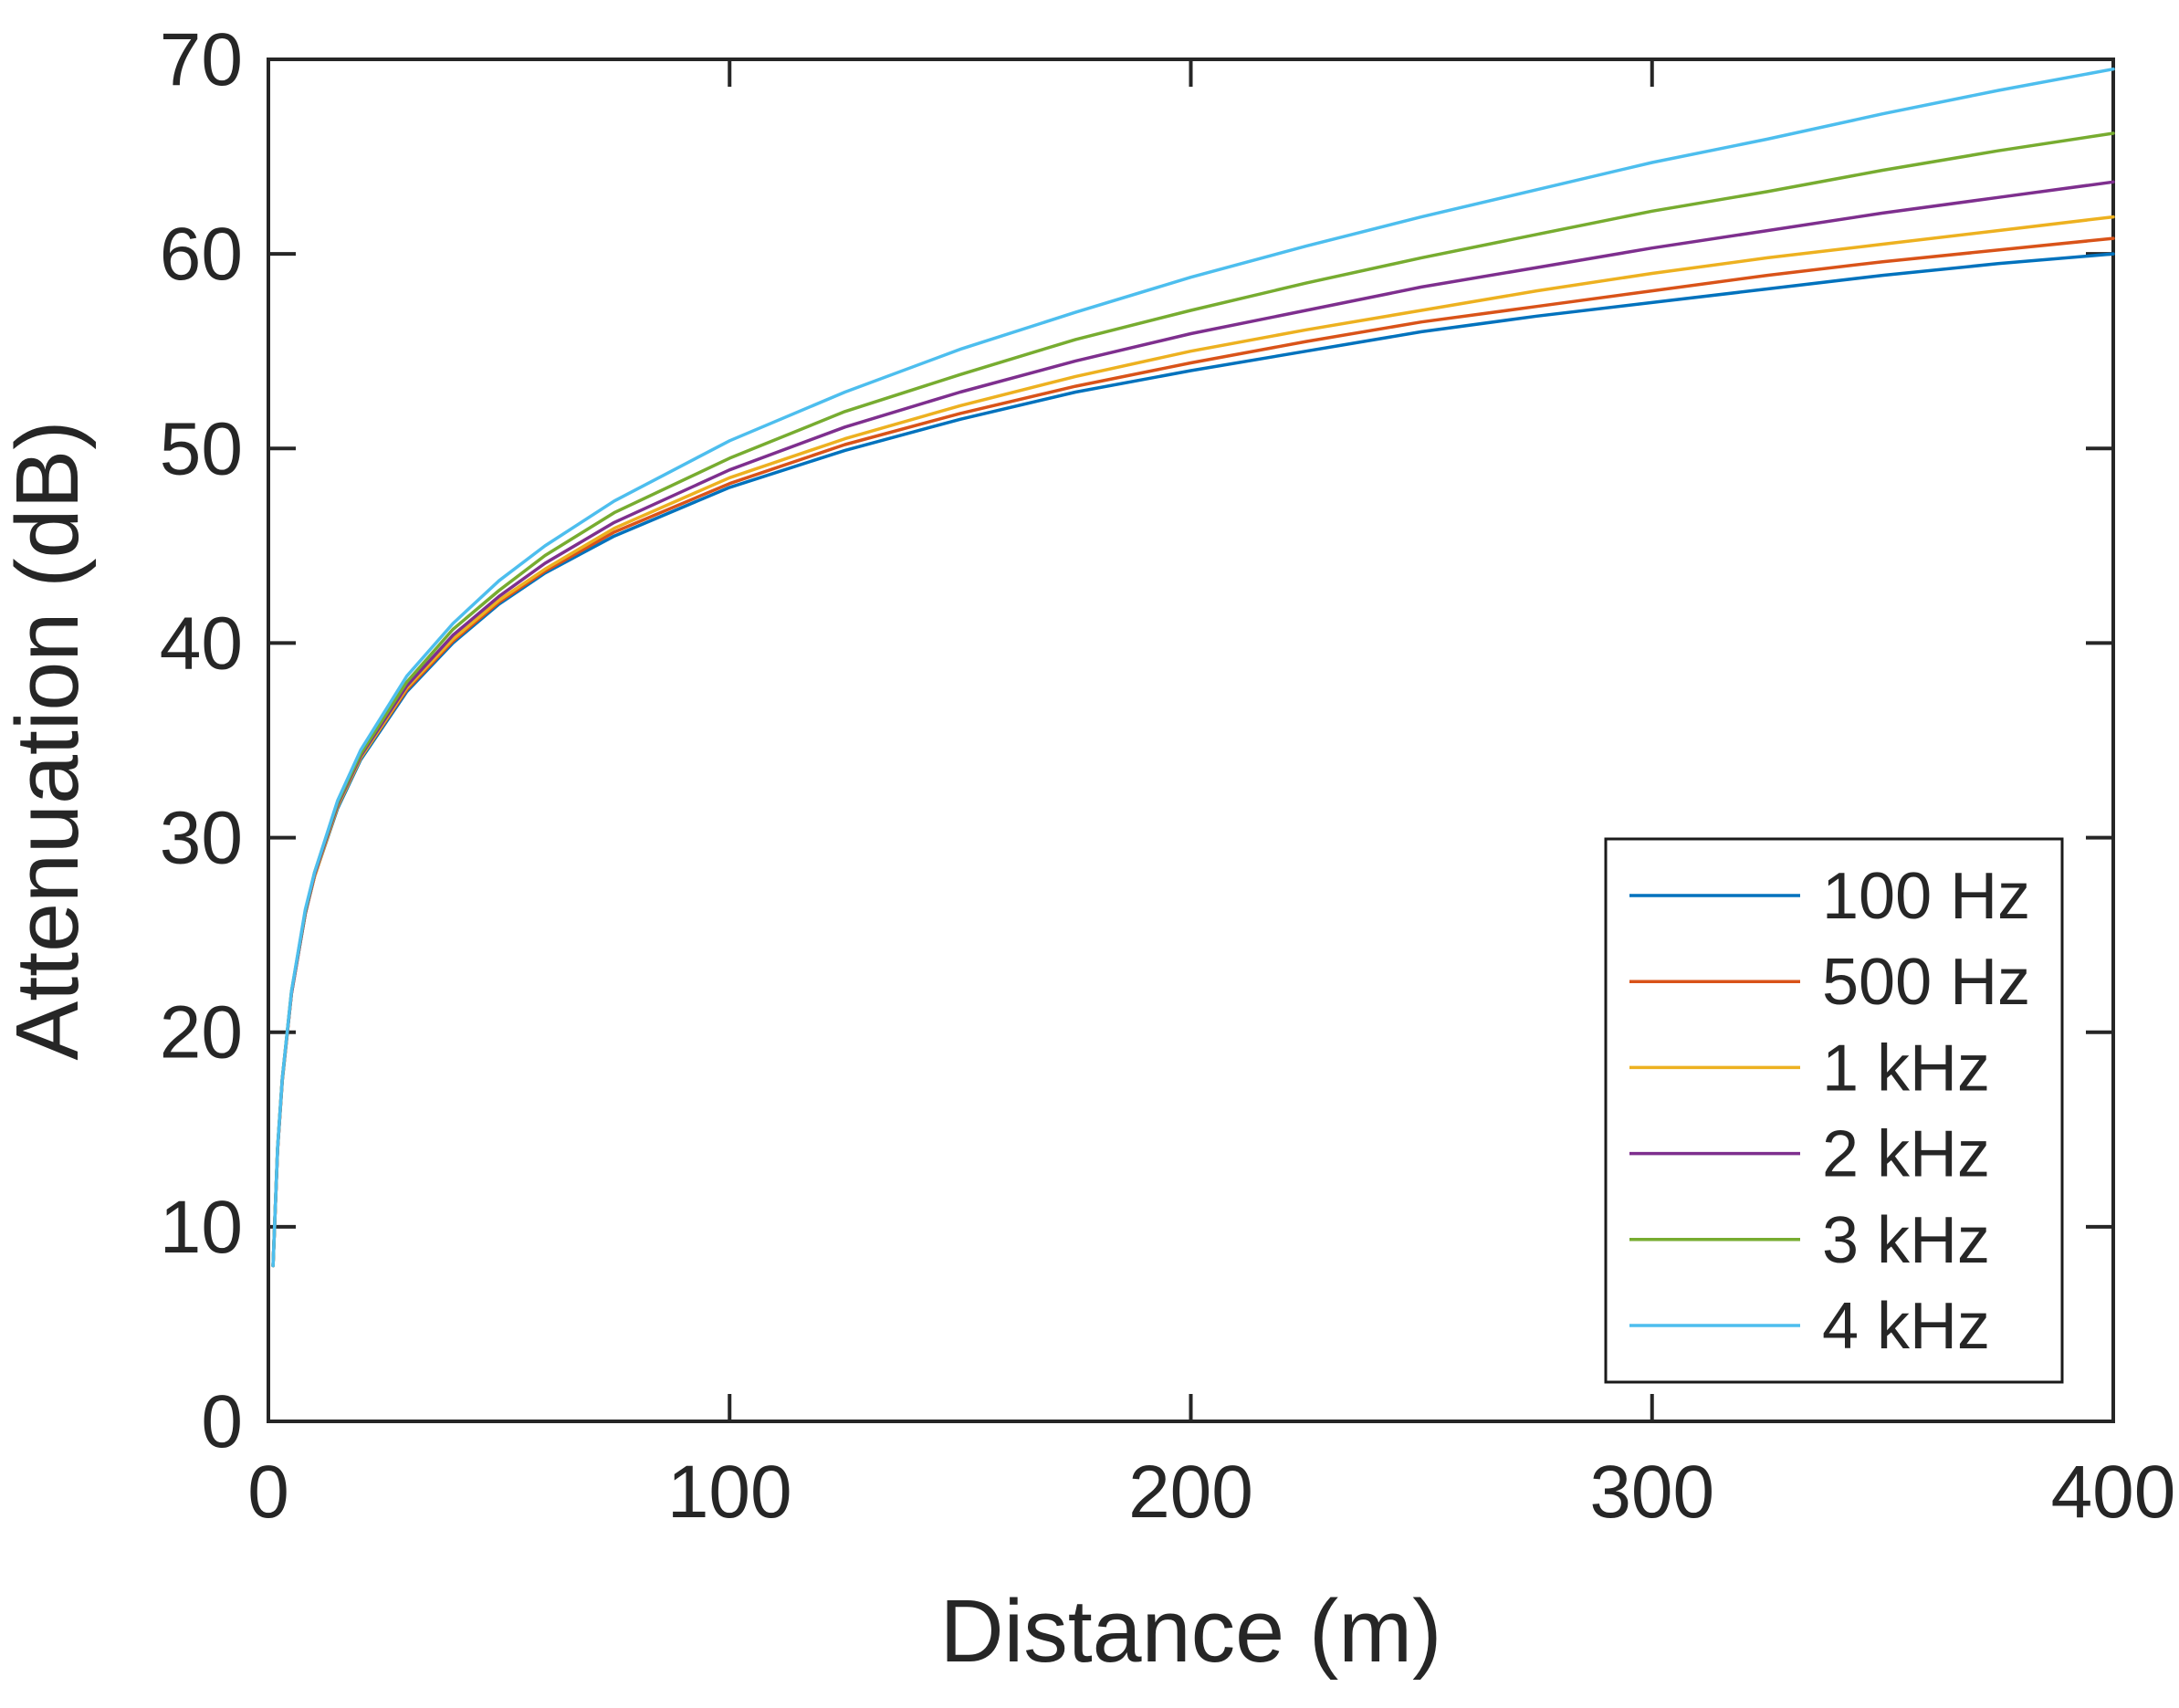 The height and width of the screenshot is (1708, 2179). What do you see at coordinates (201, 60) in the screenshot?
I see `y-tick-label: 70` at bounding box center [201, 60].